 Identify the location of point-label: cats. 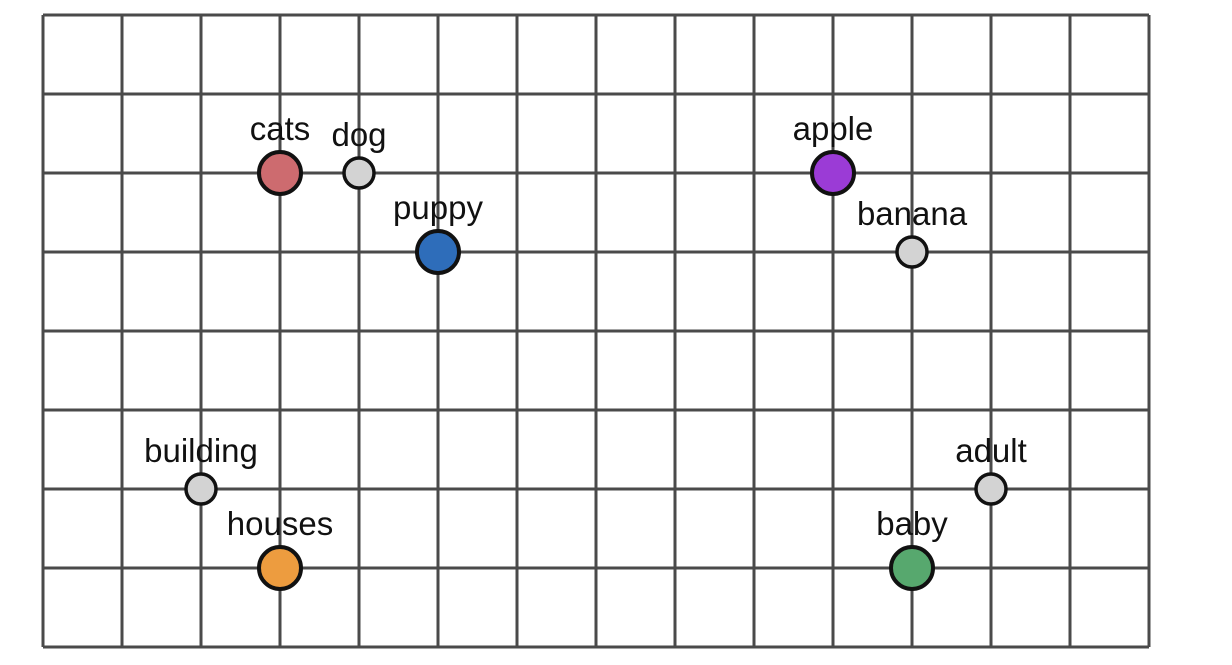
(280, 128).